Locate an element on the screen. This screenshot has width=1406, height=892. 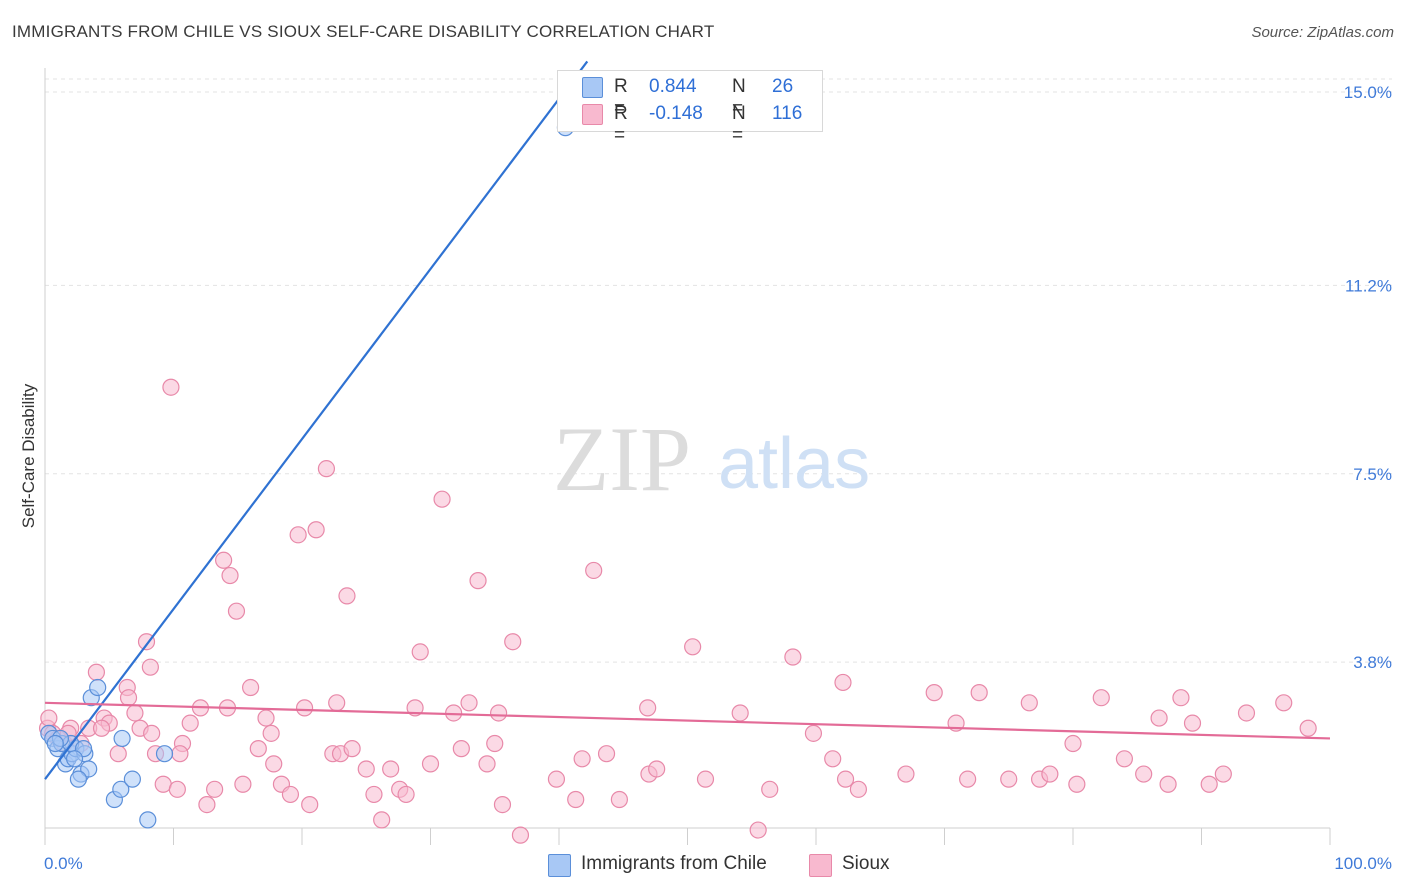
sioux-trendline is located at coordinates (687, 720).